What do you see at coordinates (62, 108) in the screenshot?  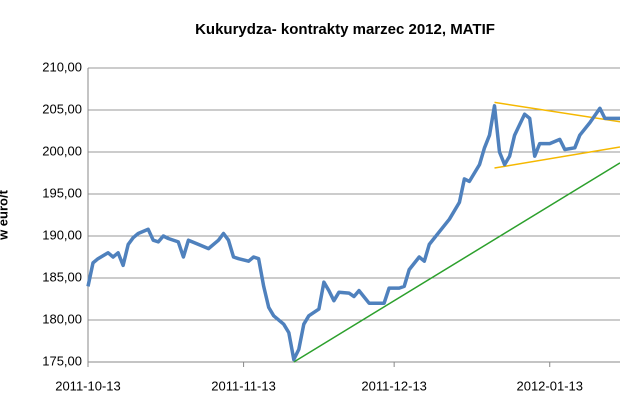 I see `y-tick-label: 205,00` at bounding box center [62, 108].